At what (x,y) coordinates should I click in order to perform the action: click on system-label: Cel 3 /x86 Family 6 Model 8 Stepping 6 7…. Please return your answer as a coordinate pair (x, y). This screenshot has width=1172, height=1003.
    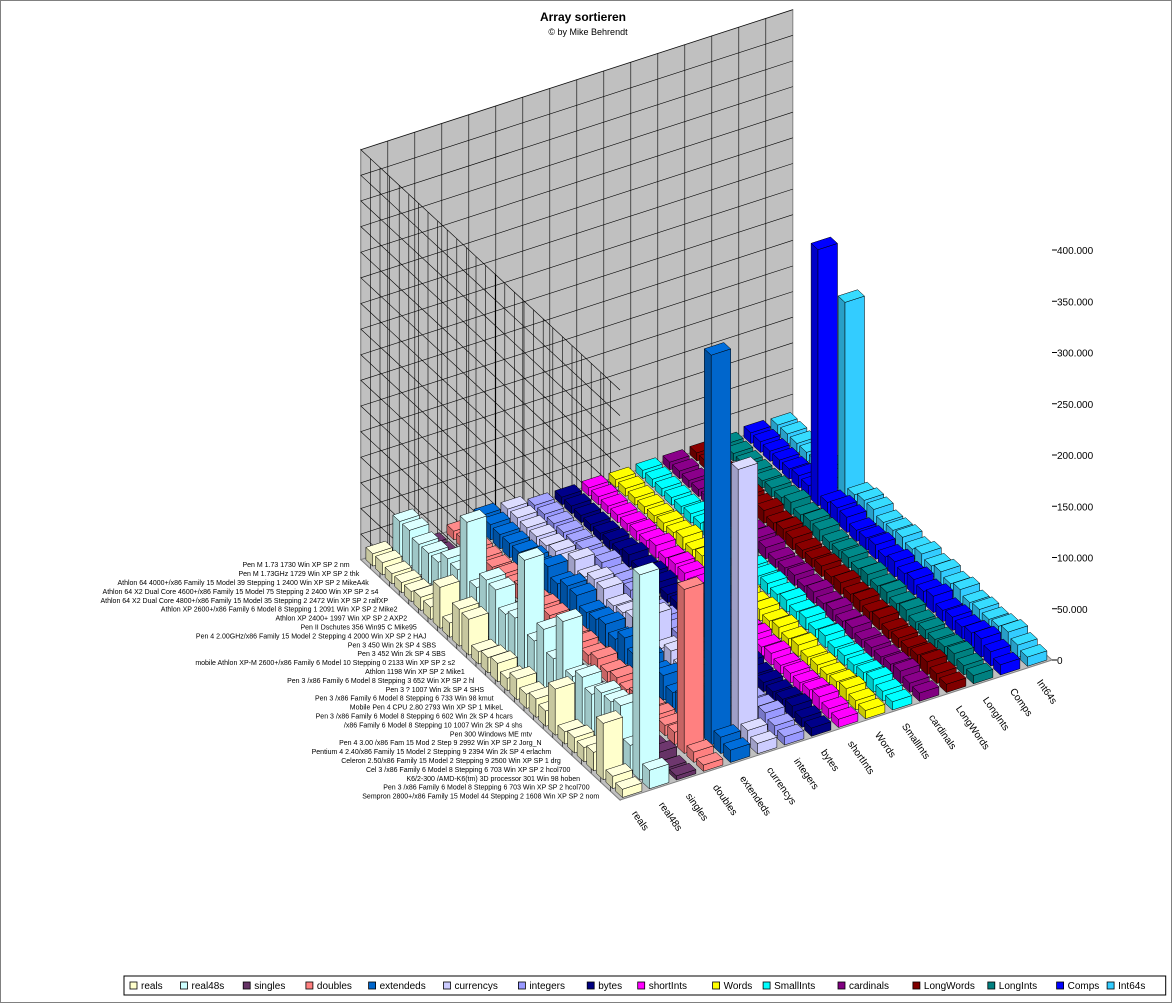
    Looking at the image, I should click on (468, 770).